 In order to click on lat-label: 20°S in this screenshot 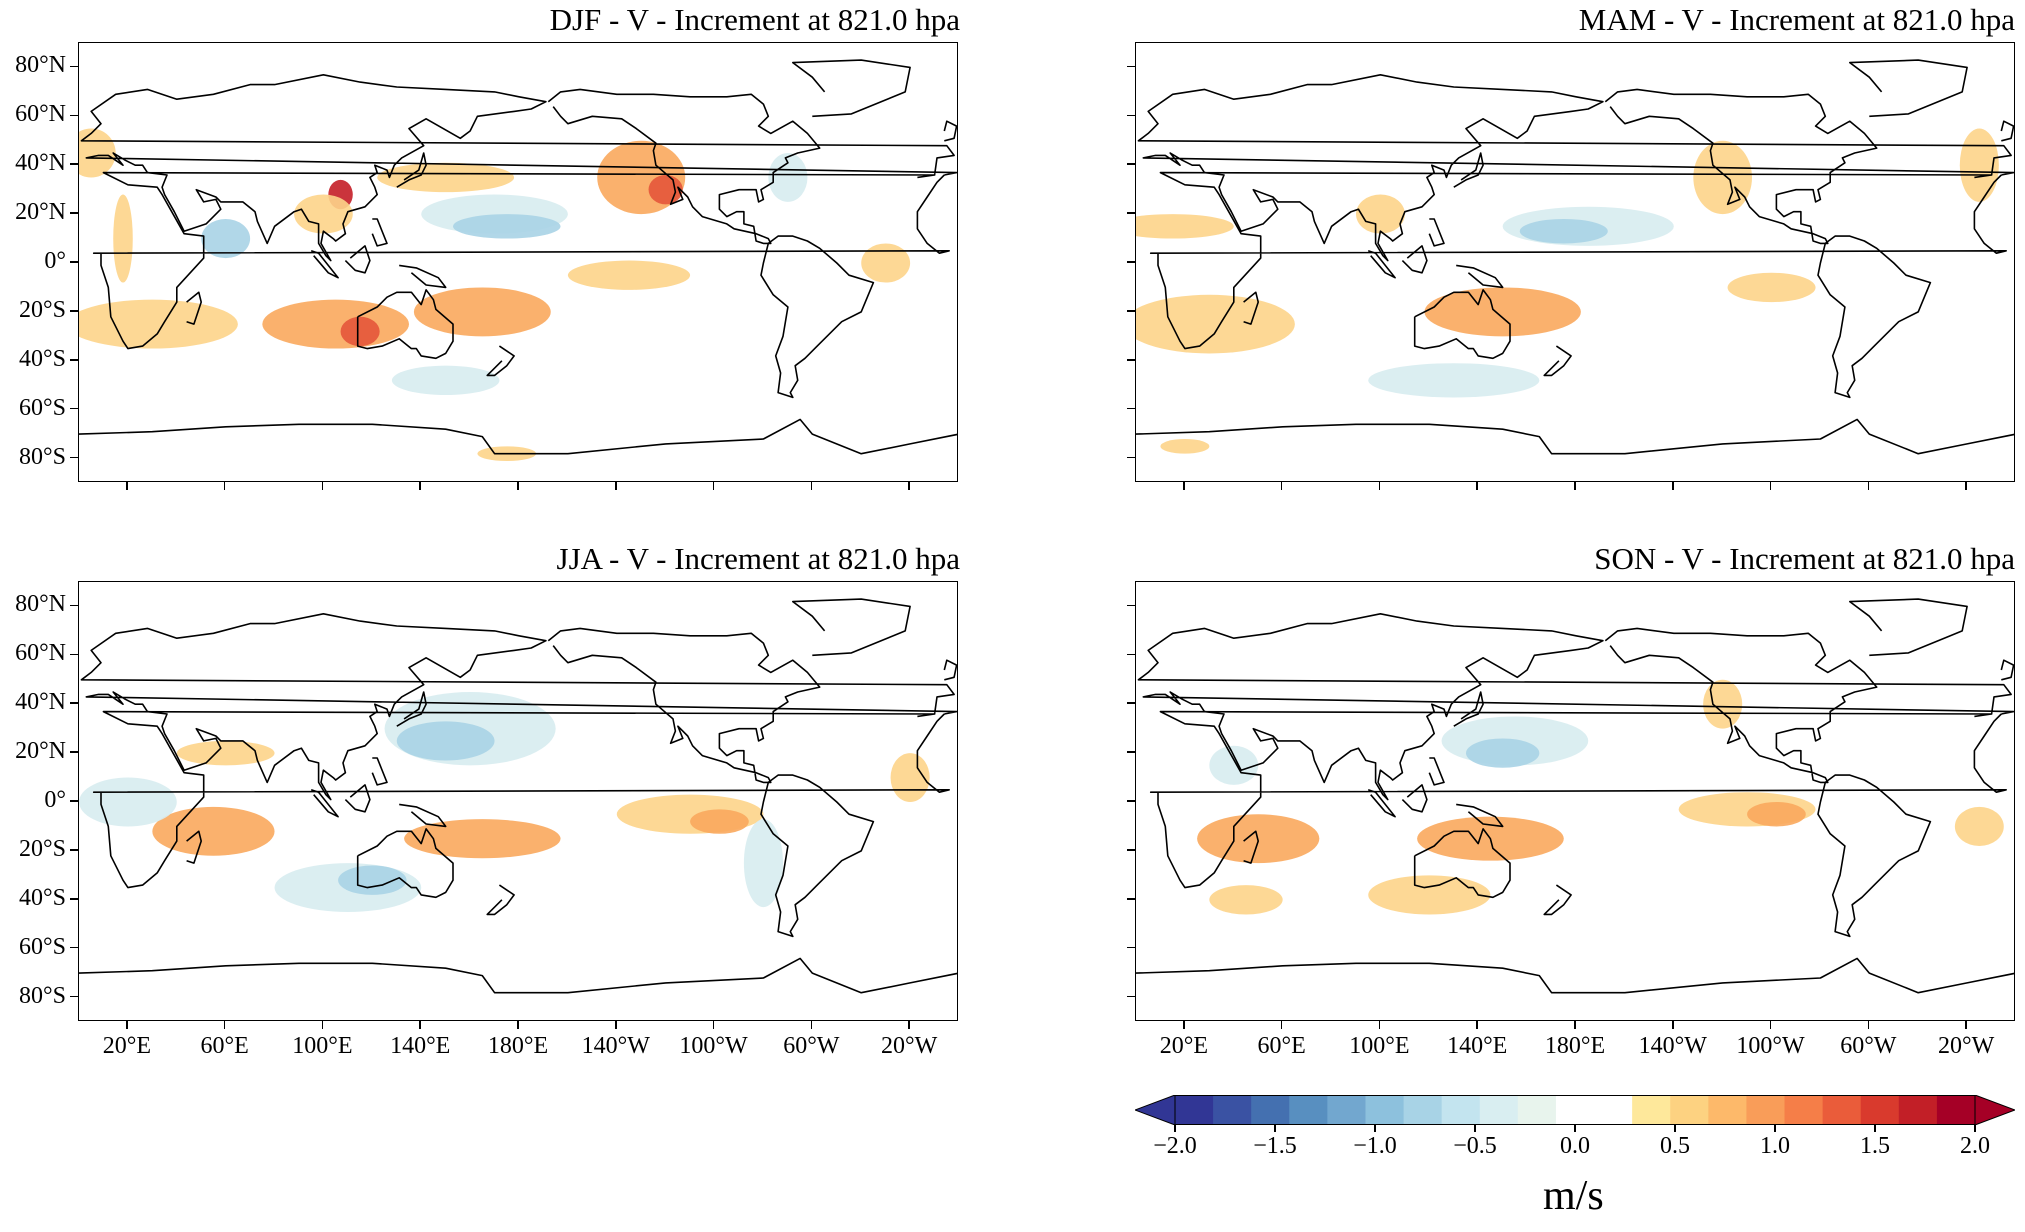, I will do `click(42, 309)`.